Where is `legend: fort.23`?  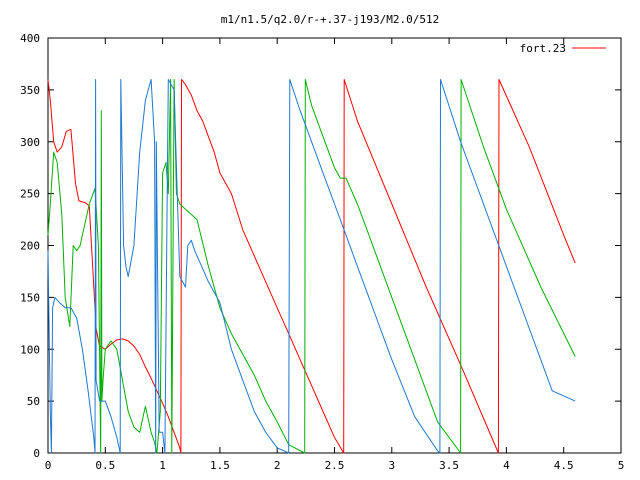
legend: fort.23 is located at coordinates (563, 48).